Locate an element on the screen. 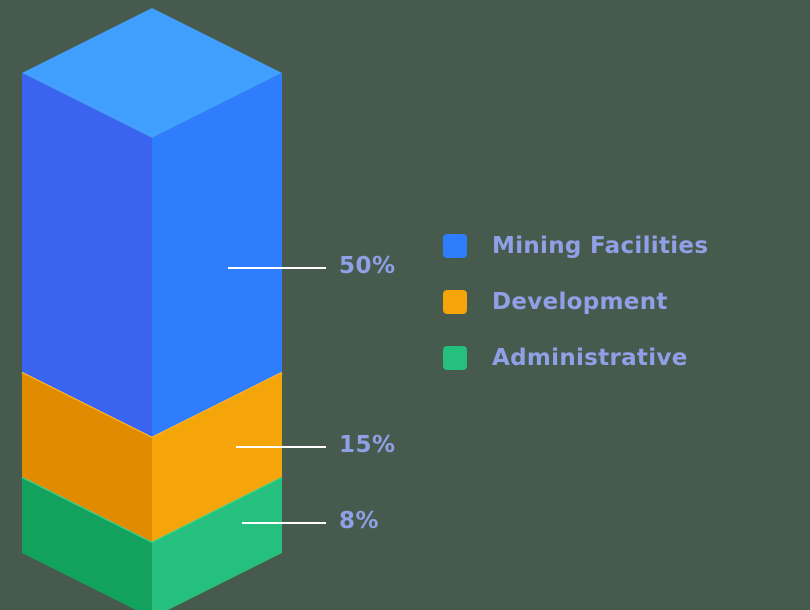 The image size is (810, 610). legend-label-administrative: Administrative is located at coordinates (590, 358).